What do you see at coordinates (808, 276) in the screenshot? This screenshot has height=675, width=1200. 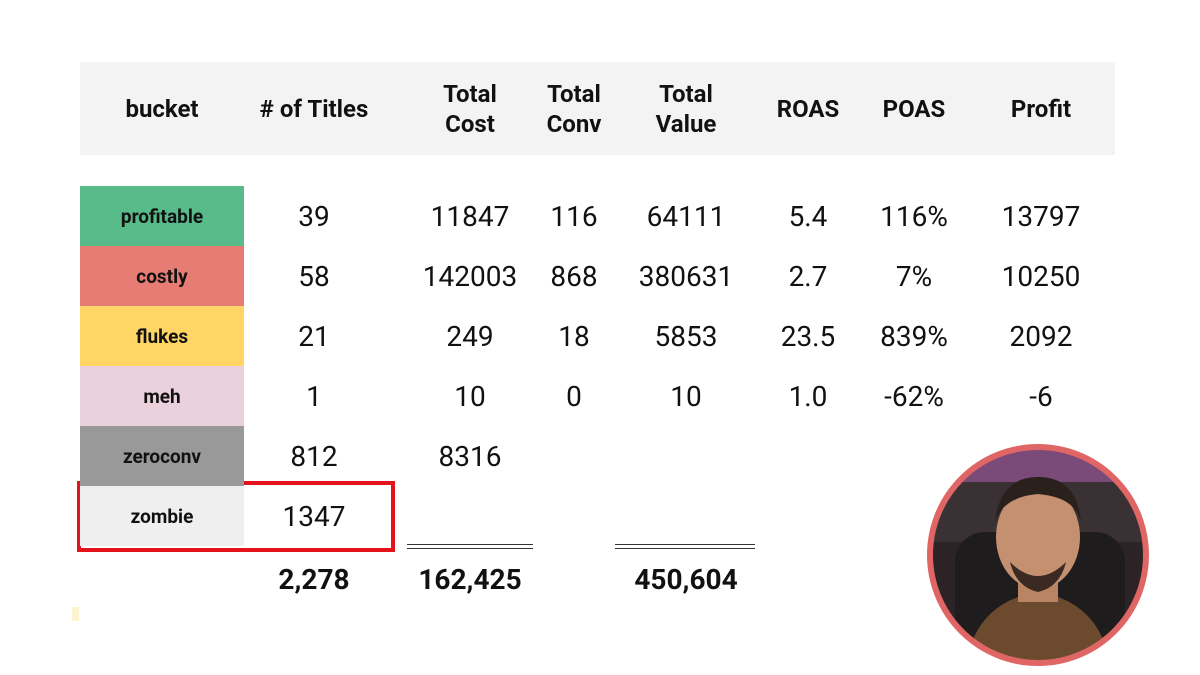 I see `data-cell: 2.7` at bounding box center [808, 276].